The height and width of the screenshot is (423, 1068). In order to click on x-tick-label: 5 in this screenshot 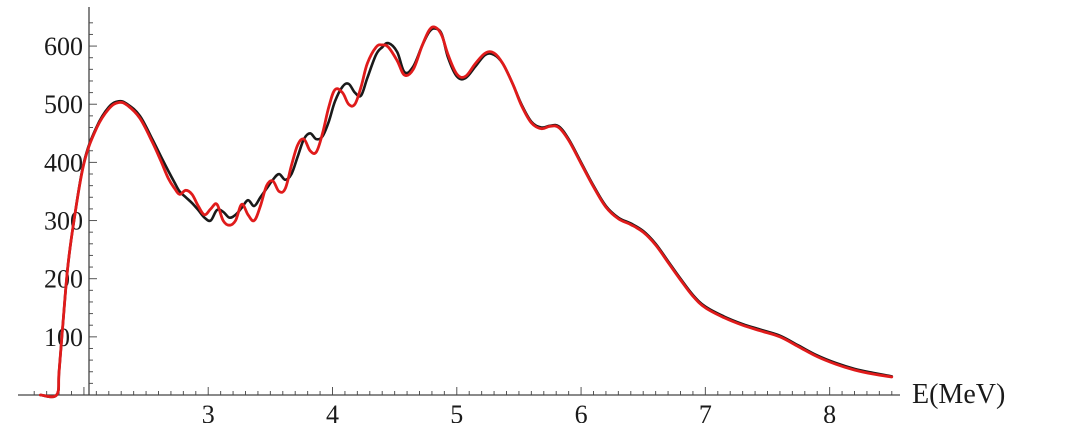, I will do `click(456, 411)`.